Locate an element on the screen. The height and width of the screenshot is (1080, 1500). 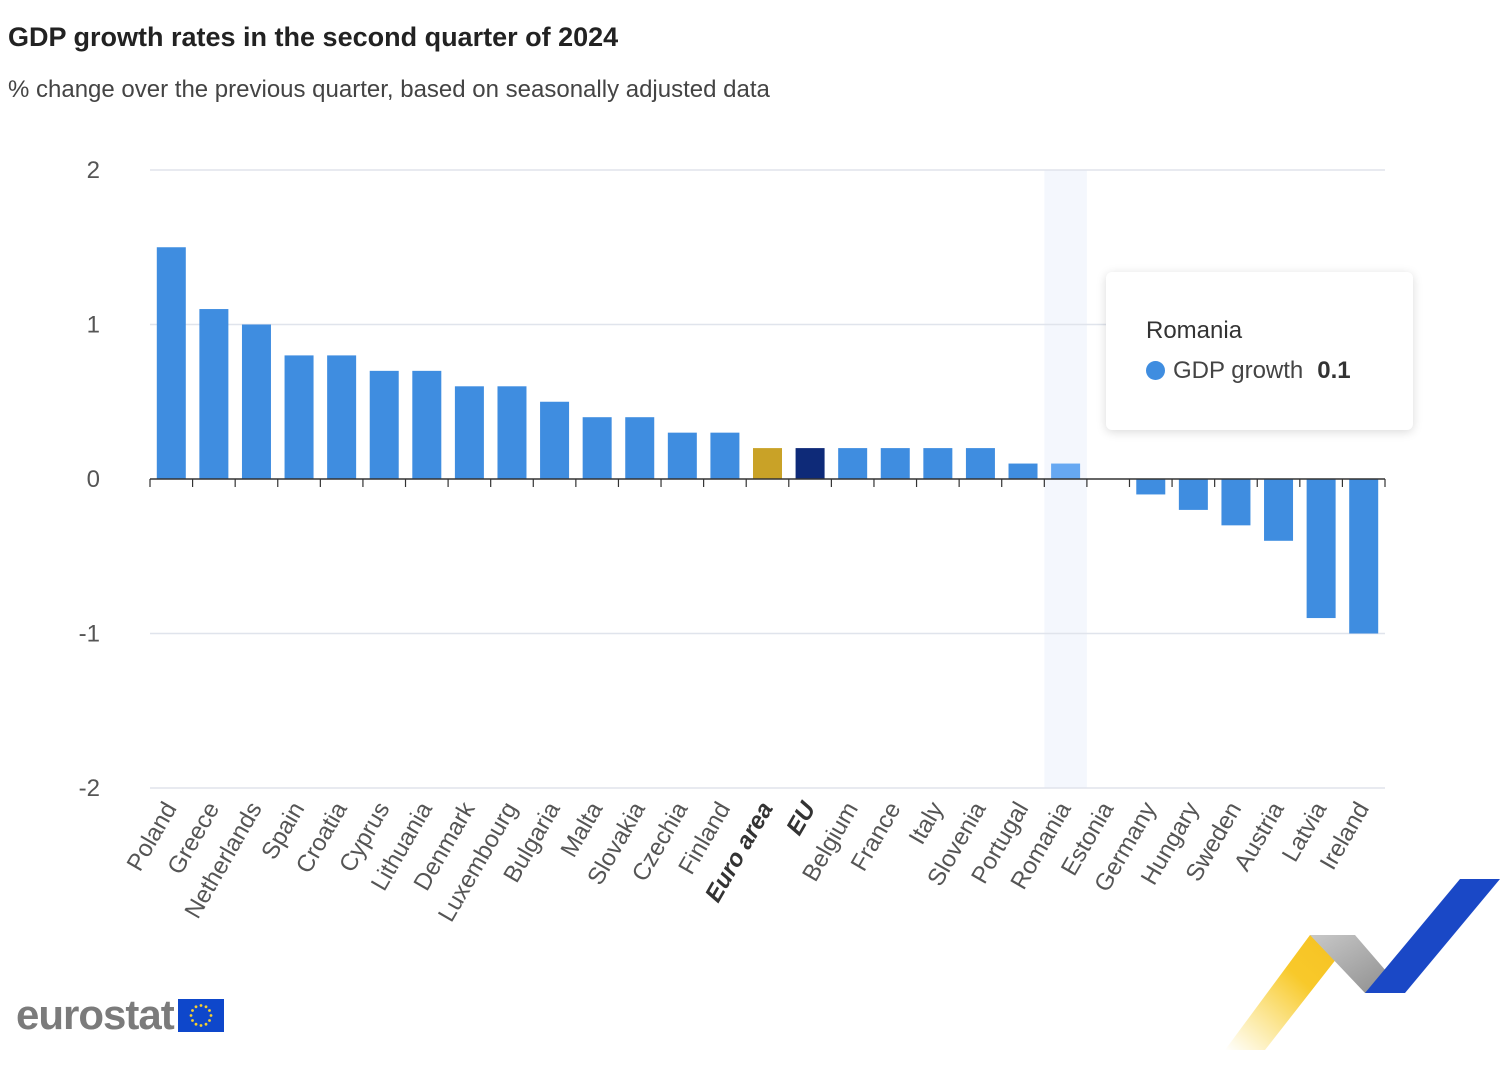
y-tick-label: -2 is located at coordinates (89, 788).